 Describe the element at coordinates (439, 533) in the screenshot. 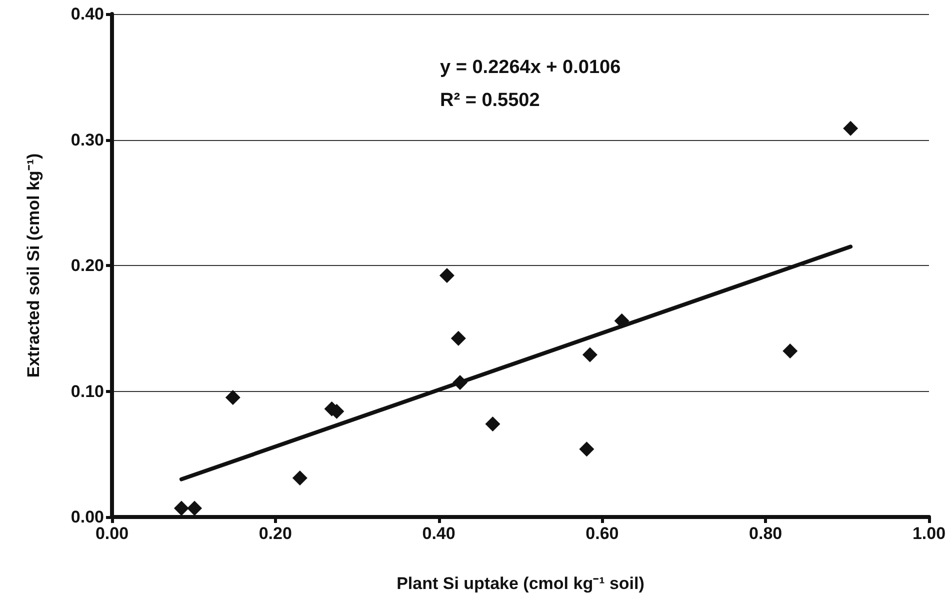

I see `x-tick-label: 0.40` at that location.